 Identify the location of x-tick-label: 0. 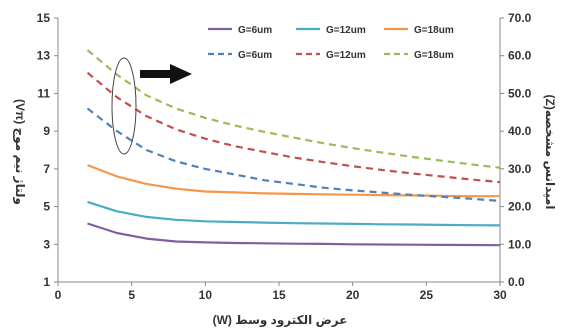
(58, 295).